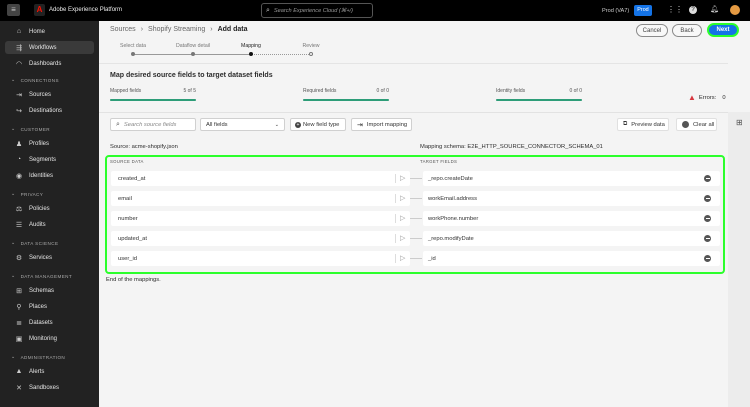 This screenshot has height=407, width=750. What do you see at coordinates (19, 31) in the screenshot?
I see `home-icon: ⌂` at bounding box center [19, 31].